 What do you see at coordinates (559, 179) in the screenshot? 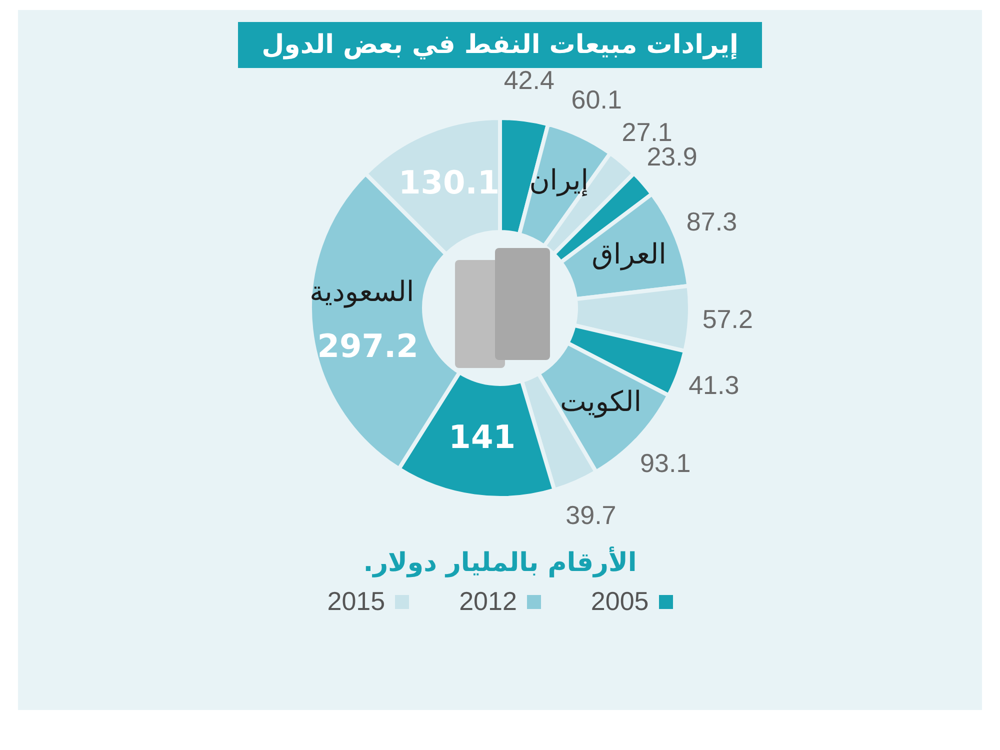
I see `slice-label: إيران` at bounding box center [559, 179].